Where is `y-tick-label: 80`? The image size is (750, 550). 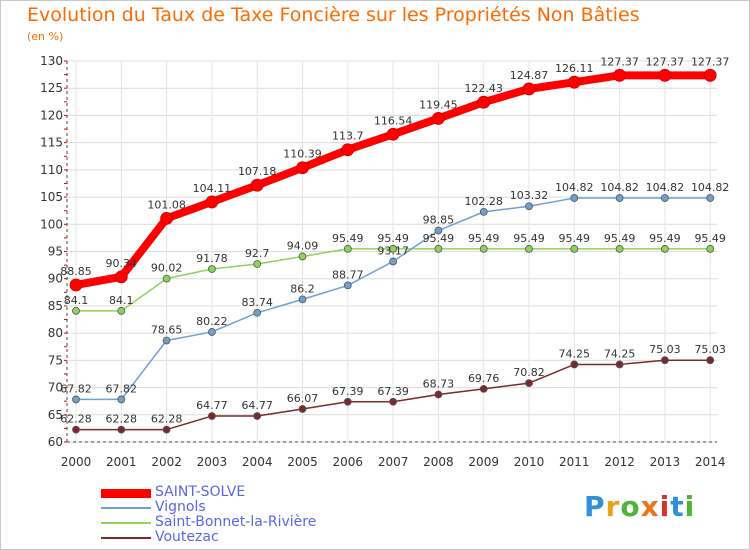 y-tick-label: 80 is located at coordinates (55, 333).